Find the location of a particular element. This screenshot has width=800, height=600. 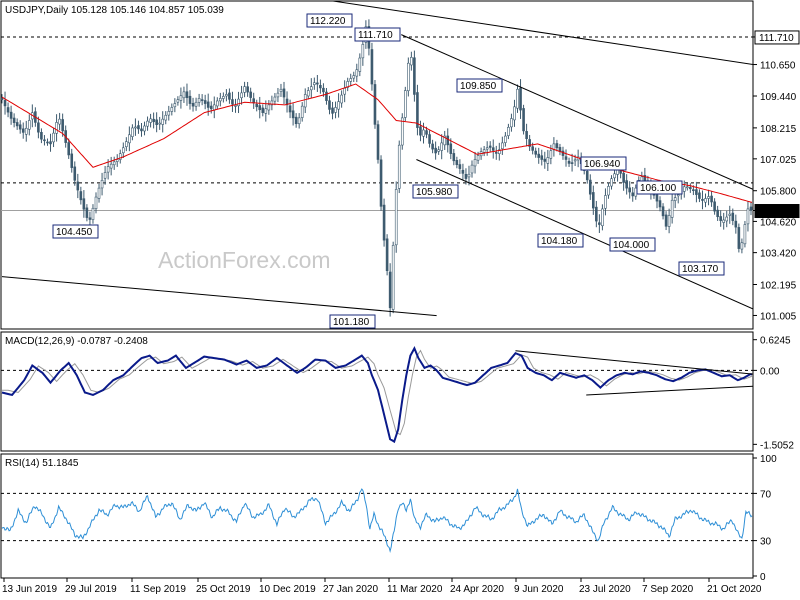

annotation-label: 106.940 is located at coordinates (602, 164).